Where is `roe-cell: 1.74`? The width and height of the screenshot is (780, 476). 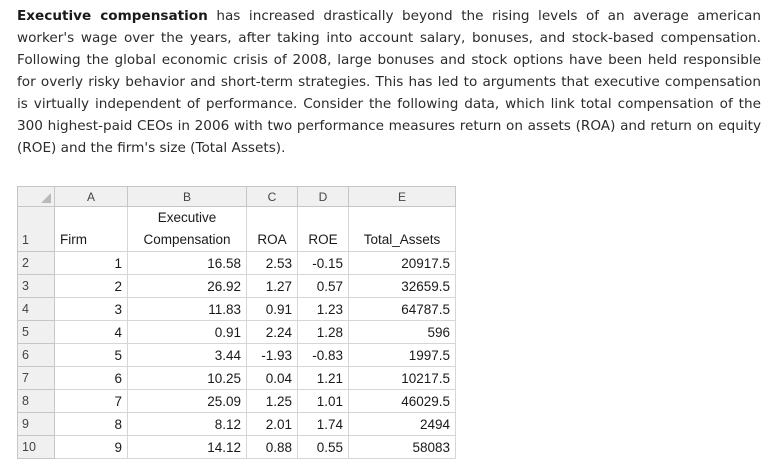
roe-cell: 1.74 is located at coordinates (323, 424).